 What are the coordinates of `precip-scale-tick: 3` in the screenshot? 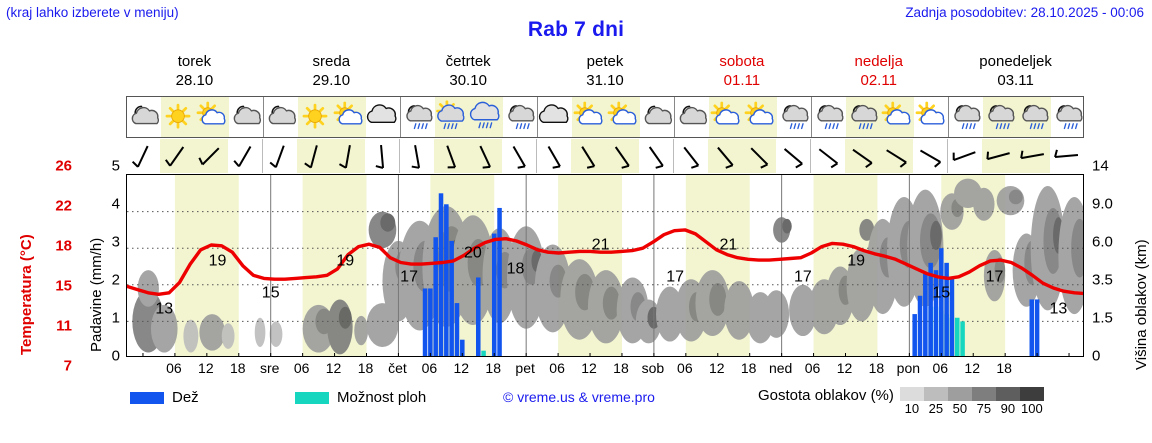 It's located at (115, 242).